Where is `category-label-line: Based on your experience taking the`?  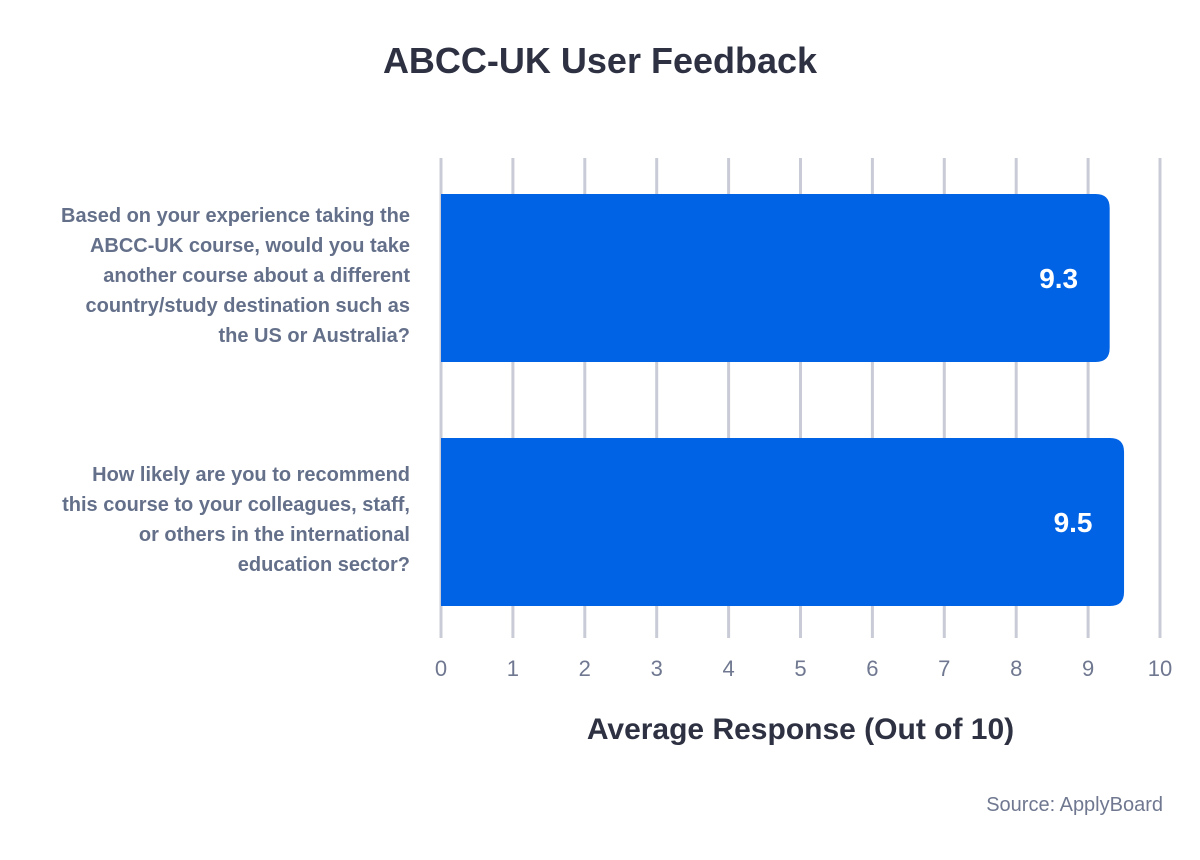 category-label-line: Based on your experience taking the is located at coordinates (235, 216).